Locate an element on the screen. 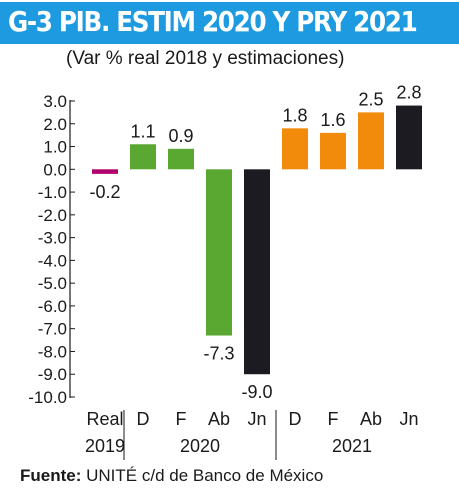  y-tick-label: -5.0 is located at coordinates (52, 283).